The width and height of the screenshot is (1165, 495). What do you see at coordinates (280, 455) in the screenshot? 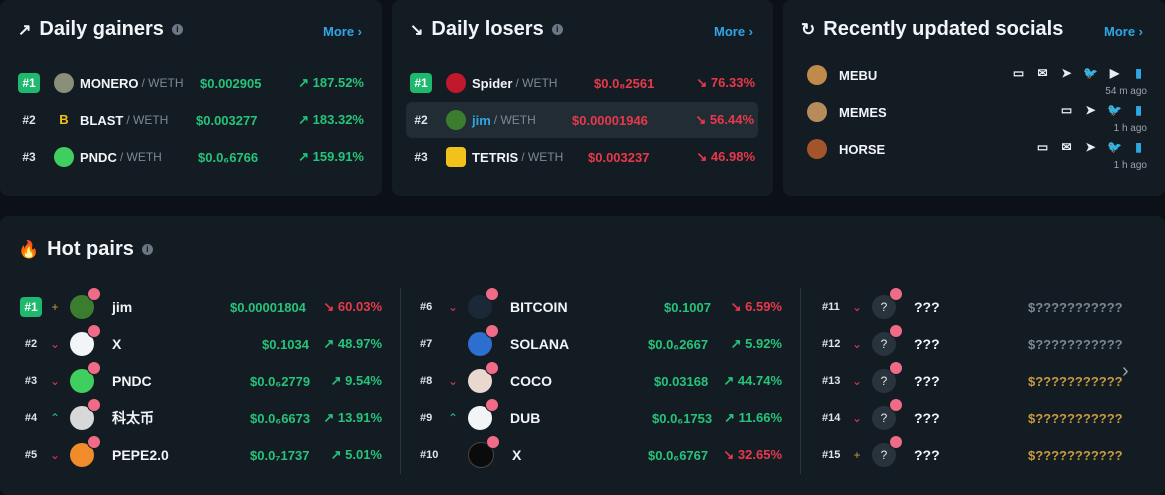
I see `pair-price: $0.0₇1737` at bounding box center [280, 455].